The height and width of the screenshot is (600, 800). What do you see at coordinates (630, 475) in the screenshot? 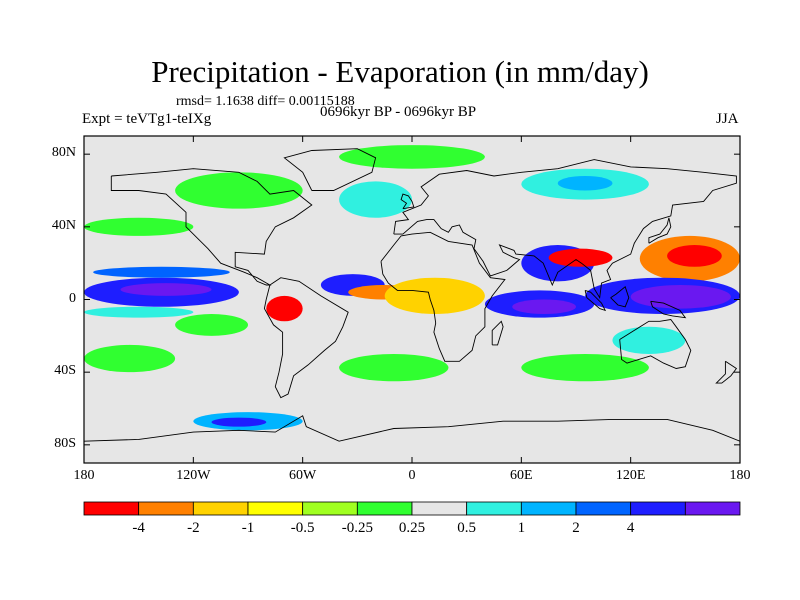
I see `lon-label: 120E` at bounding box center [630, 475].